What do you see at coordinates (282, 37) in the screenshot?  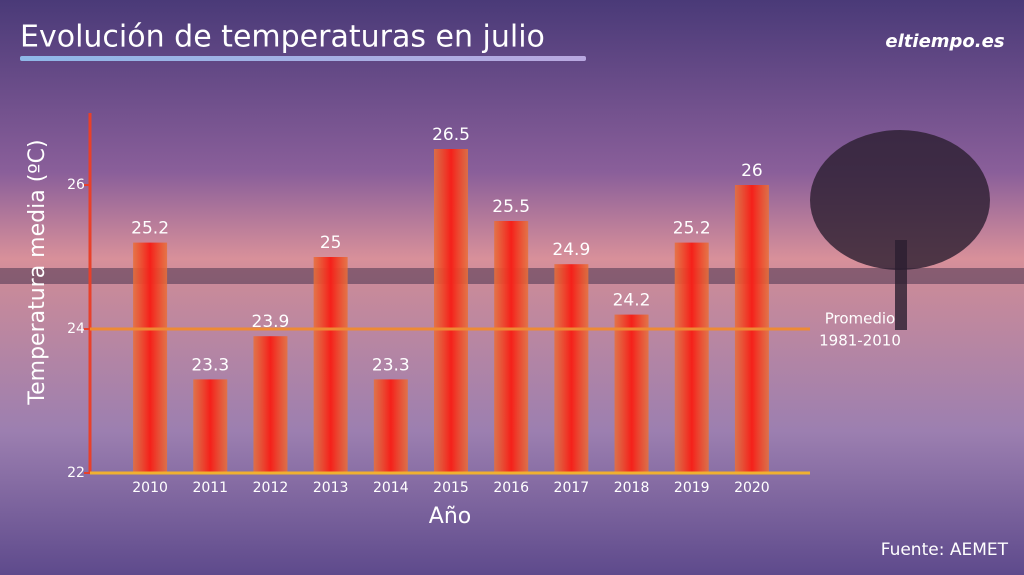 I see `chart-title: Evolución de temperaturas en julio` at bounding box center [282, 37].